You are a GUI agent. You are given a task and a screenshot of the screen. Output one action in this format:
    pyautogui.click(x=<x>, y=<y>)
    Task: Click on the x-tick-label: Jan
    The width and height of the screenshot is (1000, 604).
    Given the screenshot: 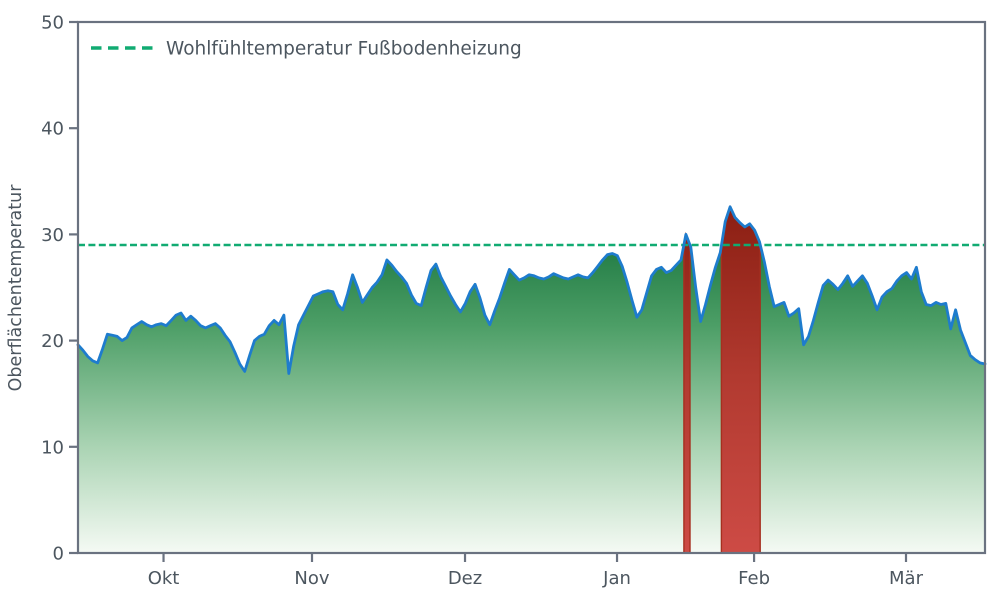 What is the action you would take?
    pyautogui.click(x=616, y=578)
    